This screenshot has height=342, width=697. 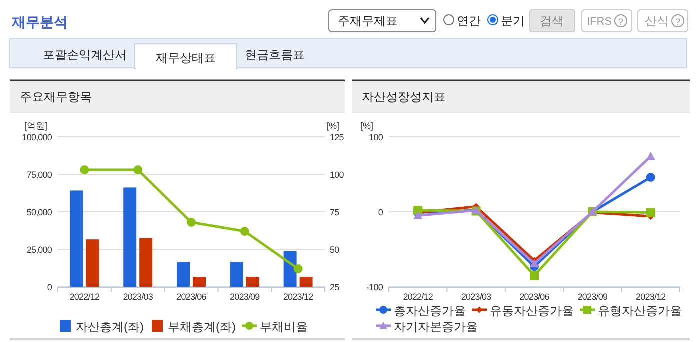 I want to click on y-tick-label: 100,000, so click(x=37, y=137).